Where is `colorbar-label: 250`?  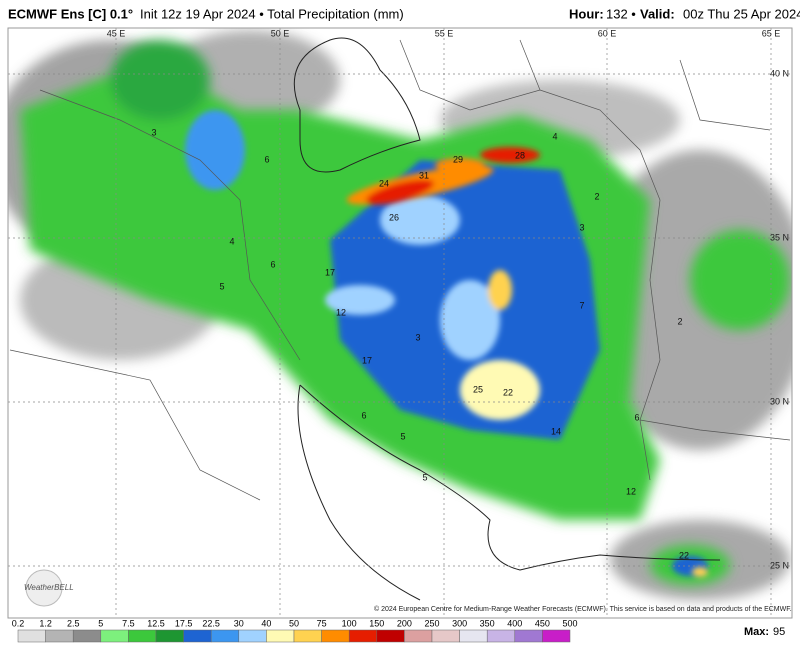 colorbar-label: 250 is located at coordinates (431, 623).